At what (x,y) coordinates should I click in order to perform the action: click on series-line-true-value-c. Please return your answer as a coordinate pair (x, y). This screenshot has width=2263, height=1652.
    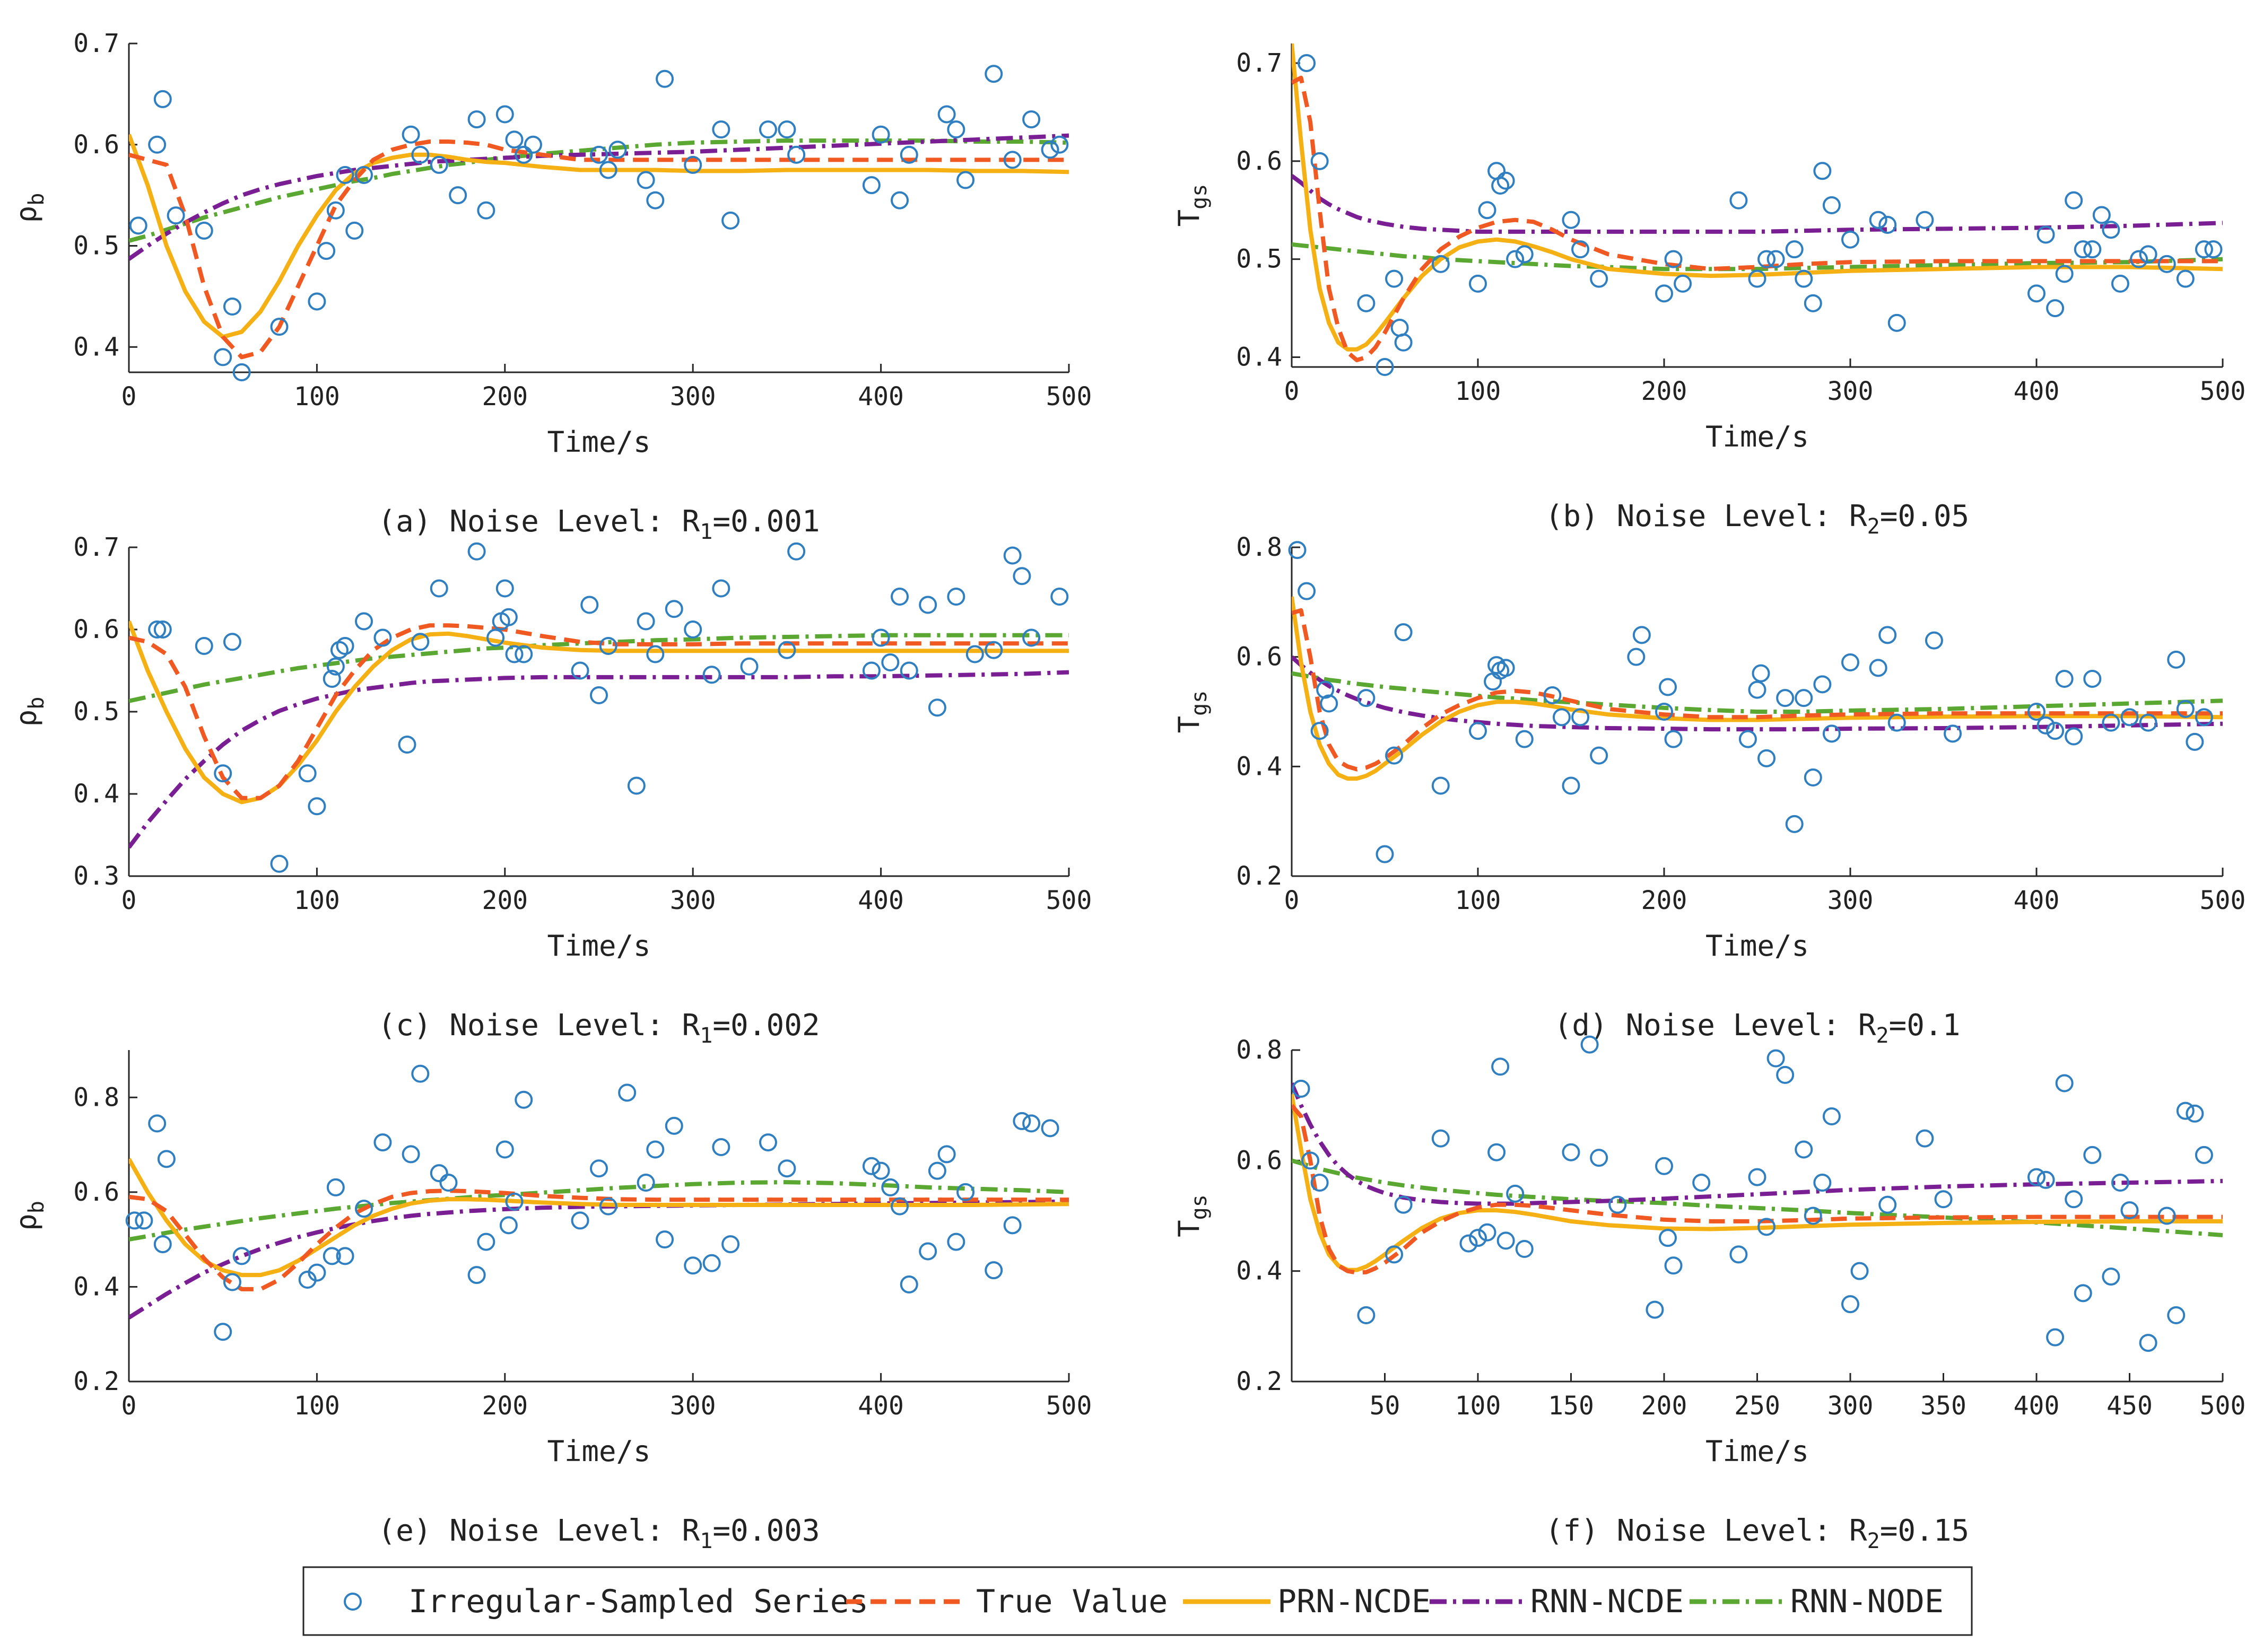
    Looking at the image, I should click on (599, 712).